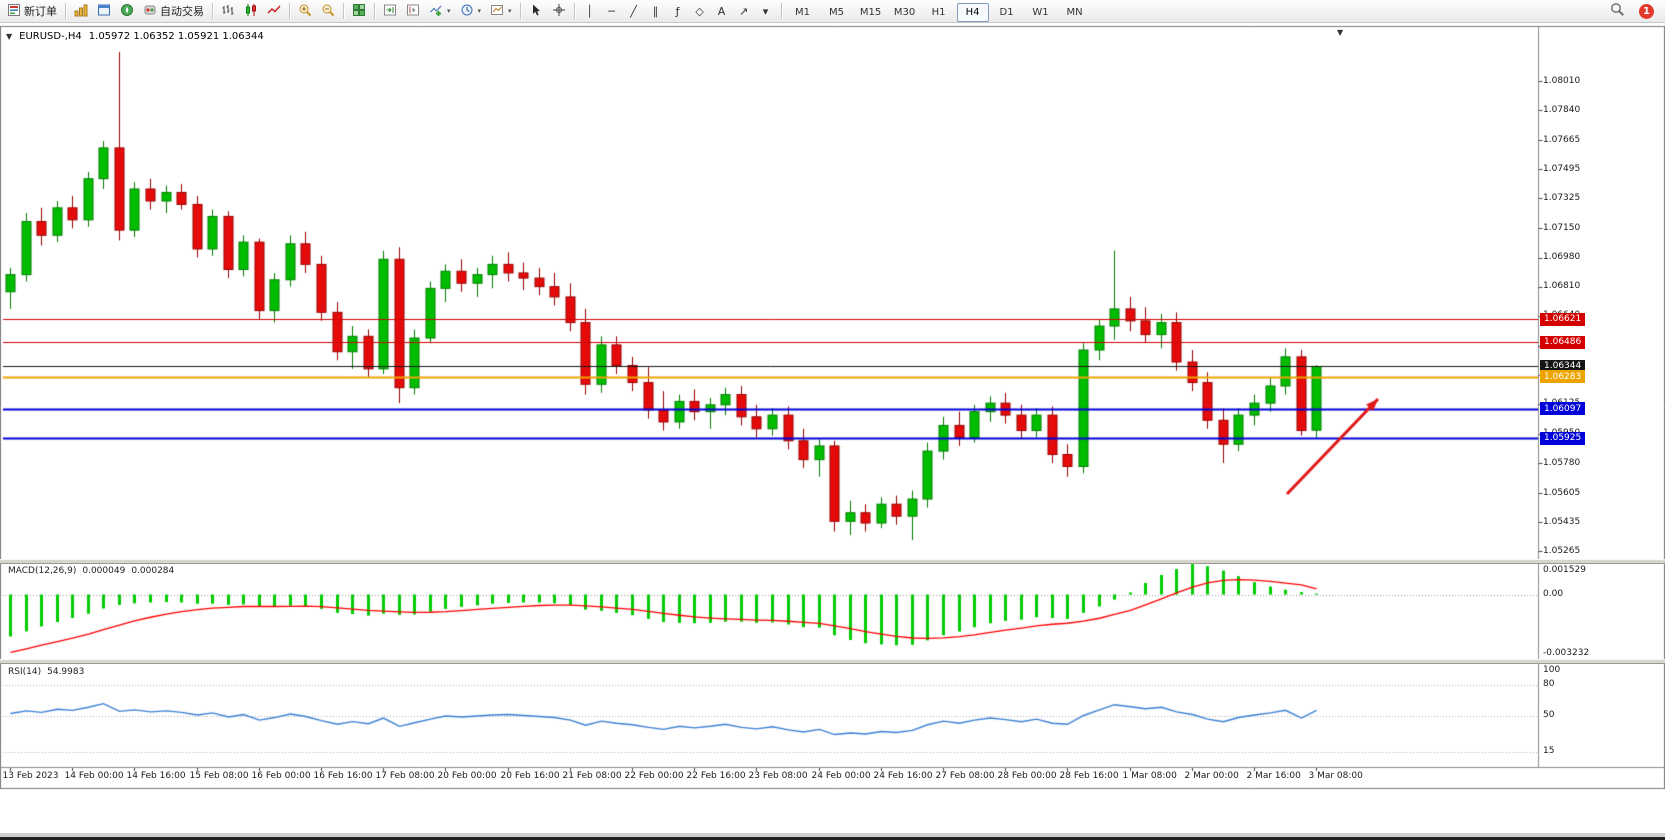 Image resolution: width=1665 pixels, height=840 pixels. What do you see at coordinates (176, 36) in the screenshot?
I see `chart-ohlc-values: 1.05972 1.06352 1.05921 1.06344` at bounding box center [176, 36].